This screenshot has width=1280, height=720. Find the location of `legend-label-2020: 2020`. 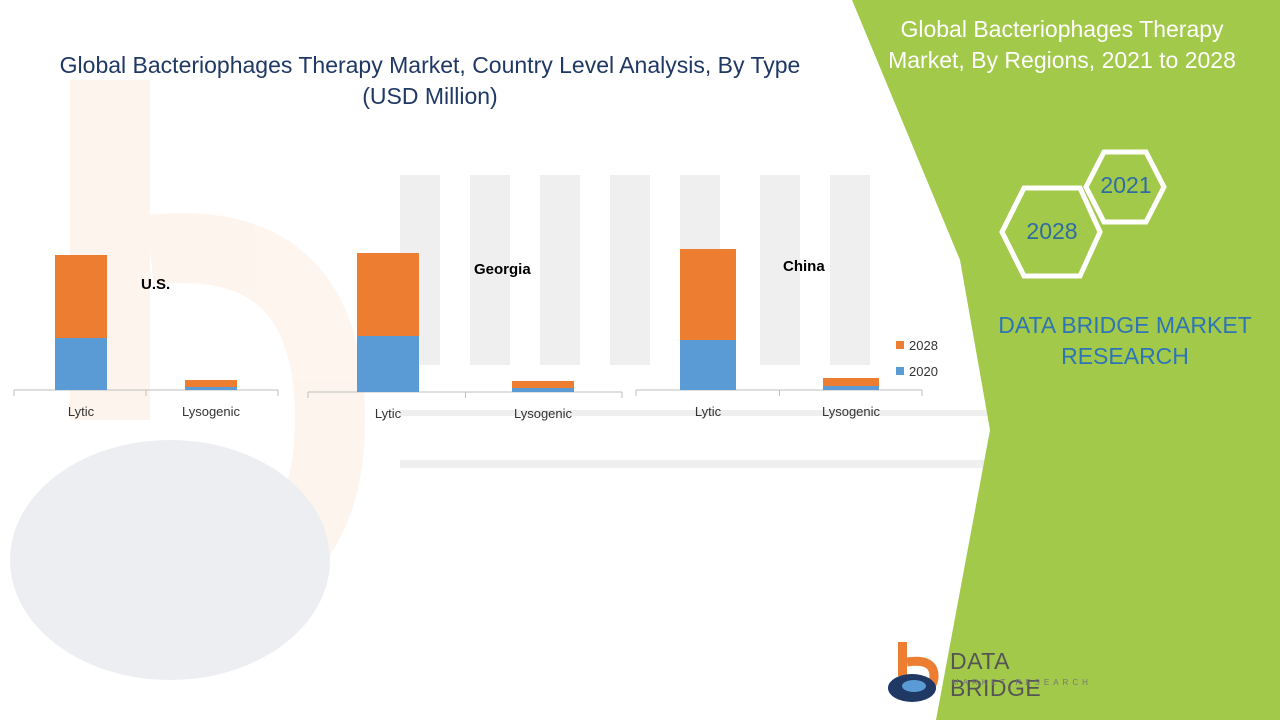

legend-label-2020: 2020 is located at coordinates (923, 371).